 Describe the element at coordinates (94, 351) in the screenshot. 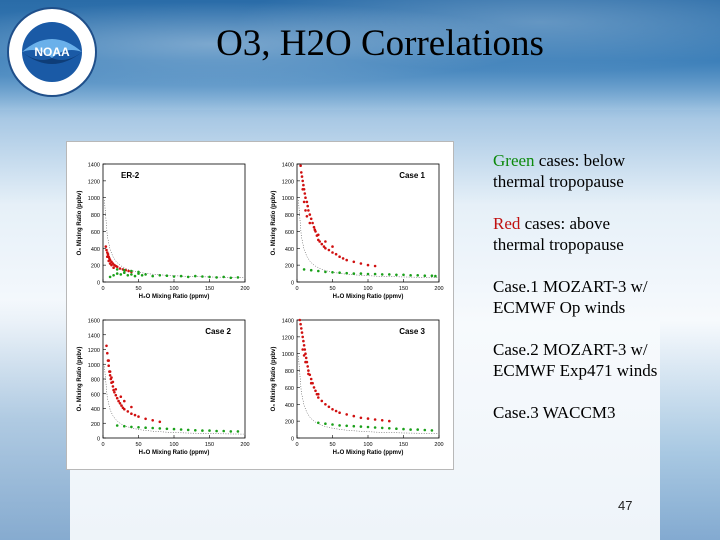

I see `y-tick-label: 1200` at that location.